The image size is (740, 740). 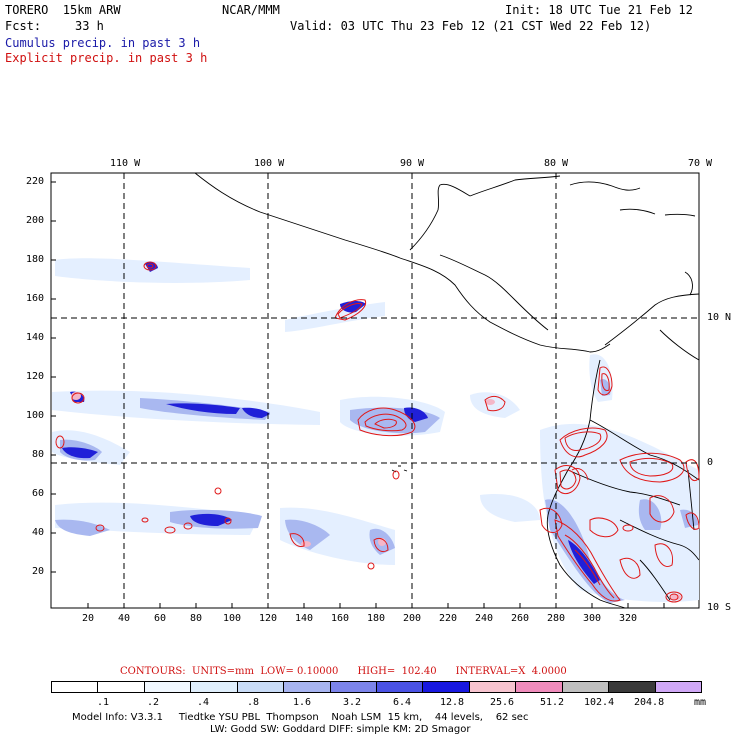 What do you see at coordinates (628, 618) in the screenshot?
I see `x-tick: 320` at bounding box center [628, 618].